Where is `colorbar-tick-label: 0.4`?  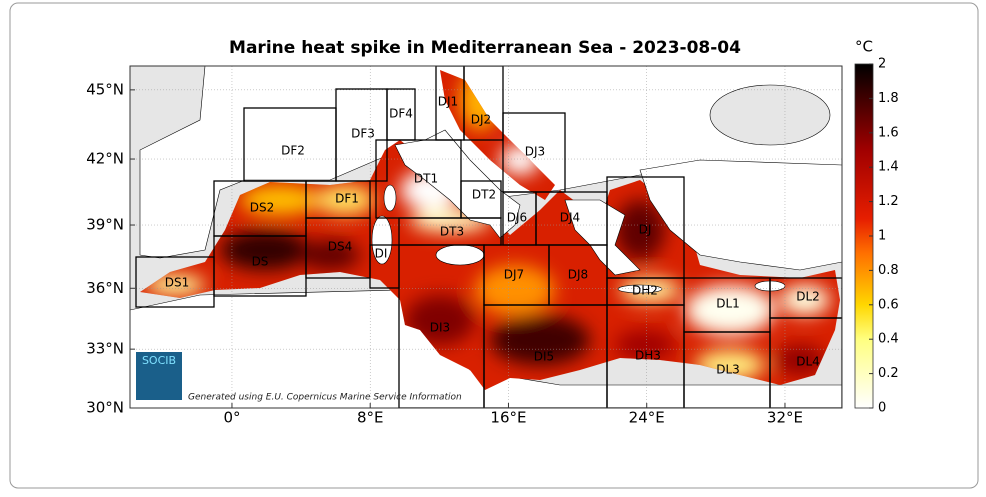 colorbar-tick-label: 0.4 is located at coordinates (888, 339).